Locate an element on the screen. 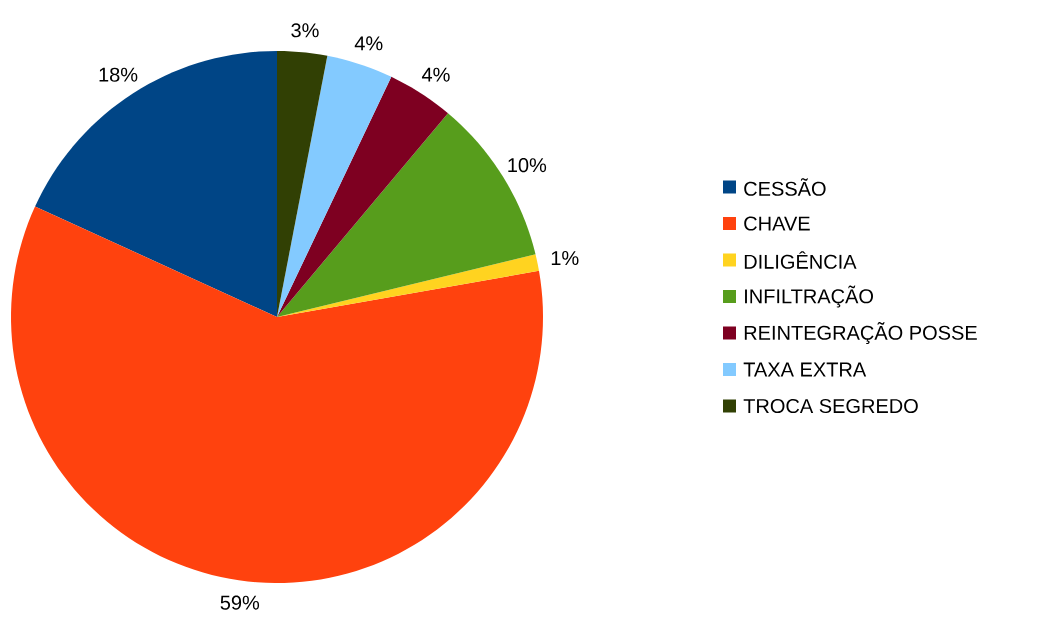 The width and height of the screenshot is (1056, 621). data-label: 1% is located at coordinates (565, 258).